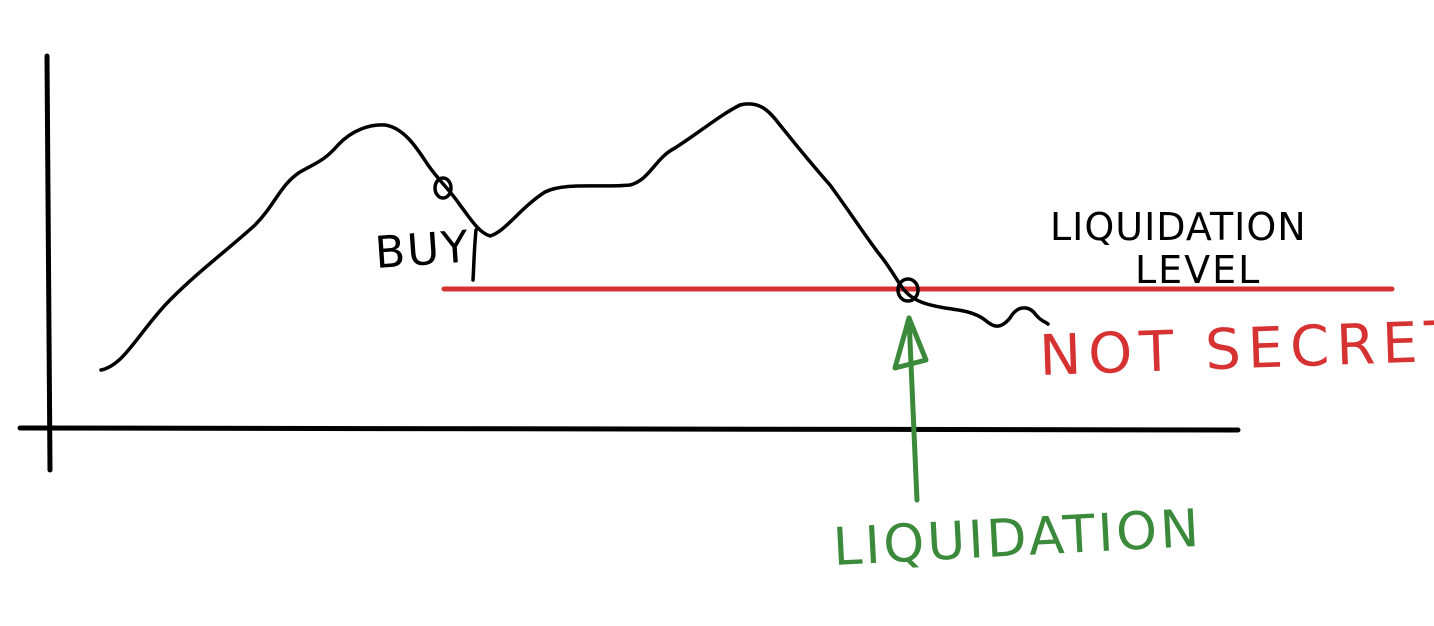  I want to click on liquidation-arrow-shaft, so click(913, 409).